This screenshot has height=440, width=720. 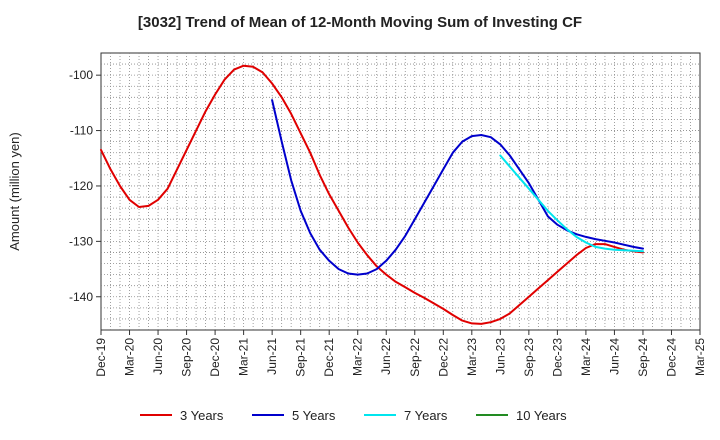 I want to click on y-tick-label: -100, so click(x=81, y=75).